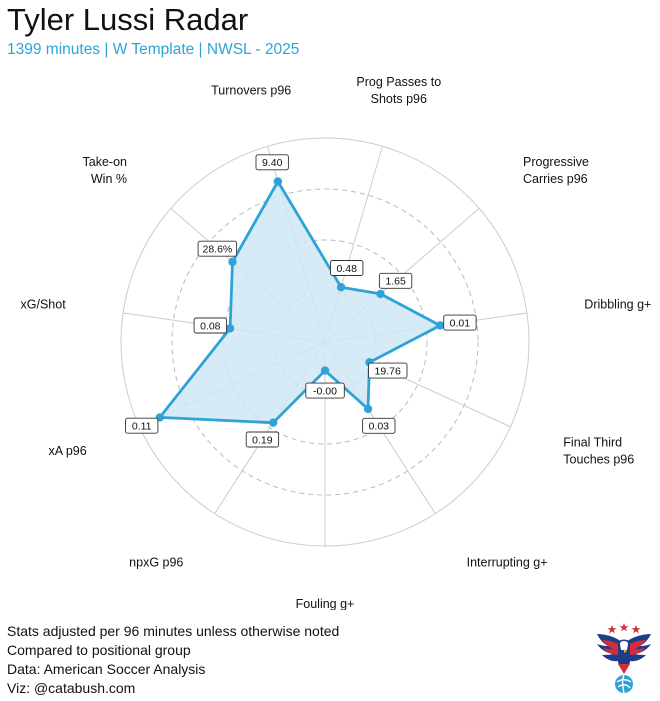  Describe the element at coordinates (598, 450) in the screenshot. I see `axis-label: Final Third Touches p96` at that location.